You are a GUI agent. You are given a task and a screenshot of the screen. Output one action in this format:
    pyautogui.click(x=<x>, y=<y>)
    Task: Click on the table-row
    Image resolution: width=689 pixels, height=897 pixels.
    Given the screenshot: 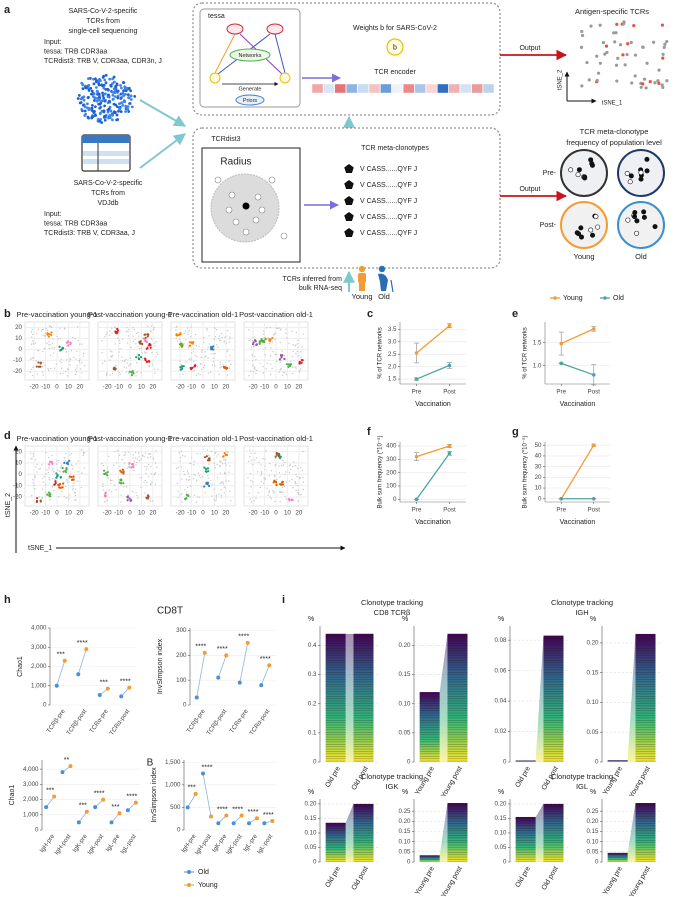 What is the action you would take?
    pyautogui.click(x=106, y=161)
    